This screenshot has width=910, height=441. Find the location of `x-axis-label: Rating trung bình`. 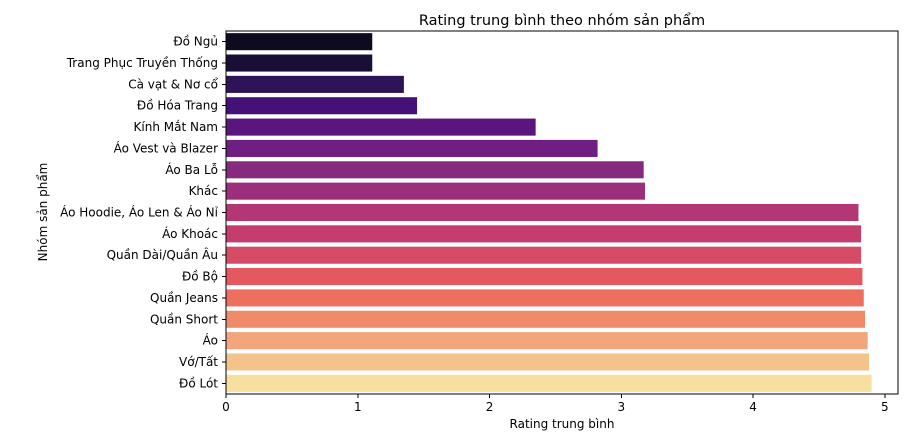

x-axis-label: Rating trung bình is located at coordinates (562, 424).